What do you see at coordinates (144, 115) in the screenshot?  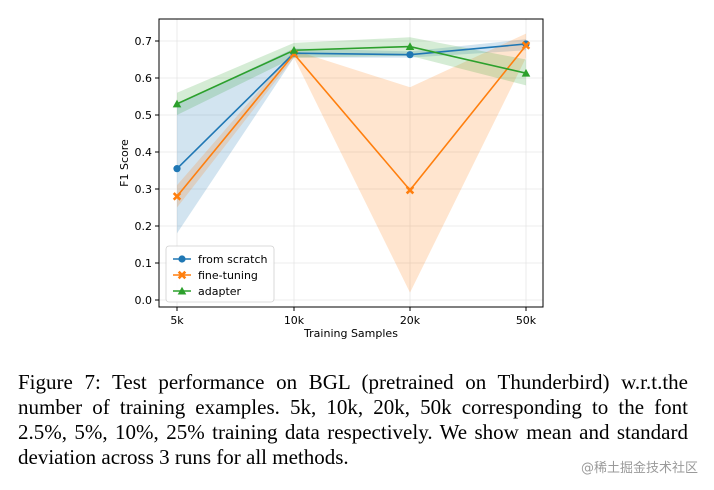 I see `y-tick-label: 0.5` at bounding box center [144, 115].